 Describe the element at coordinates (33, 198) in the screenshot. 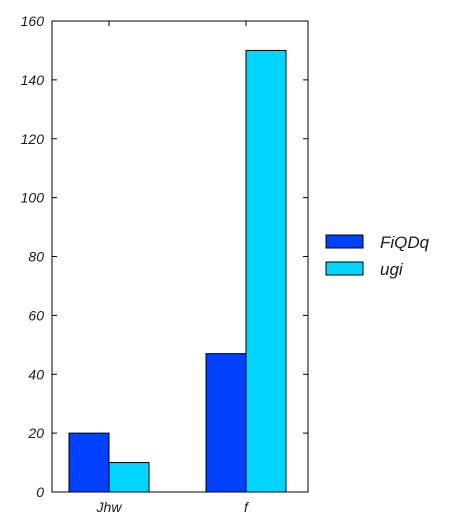

I see `y-tick-label-100: 100` at that location.